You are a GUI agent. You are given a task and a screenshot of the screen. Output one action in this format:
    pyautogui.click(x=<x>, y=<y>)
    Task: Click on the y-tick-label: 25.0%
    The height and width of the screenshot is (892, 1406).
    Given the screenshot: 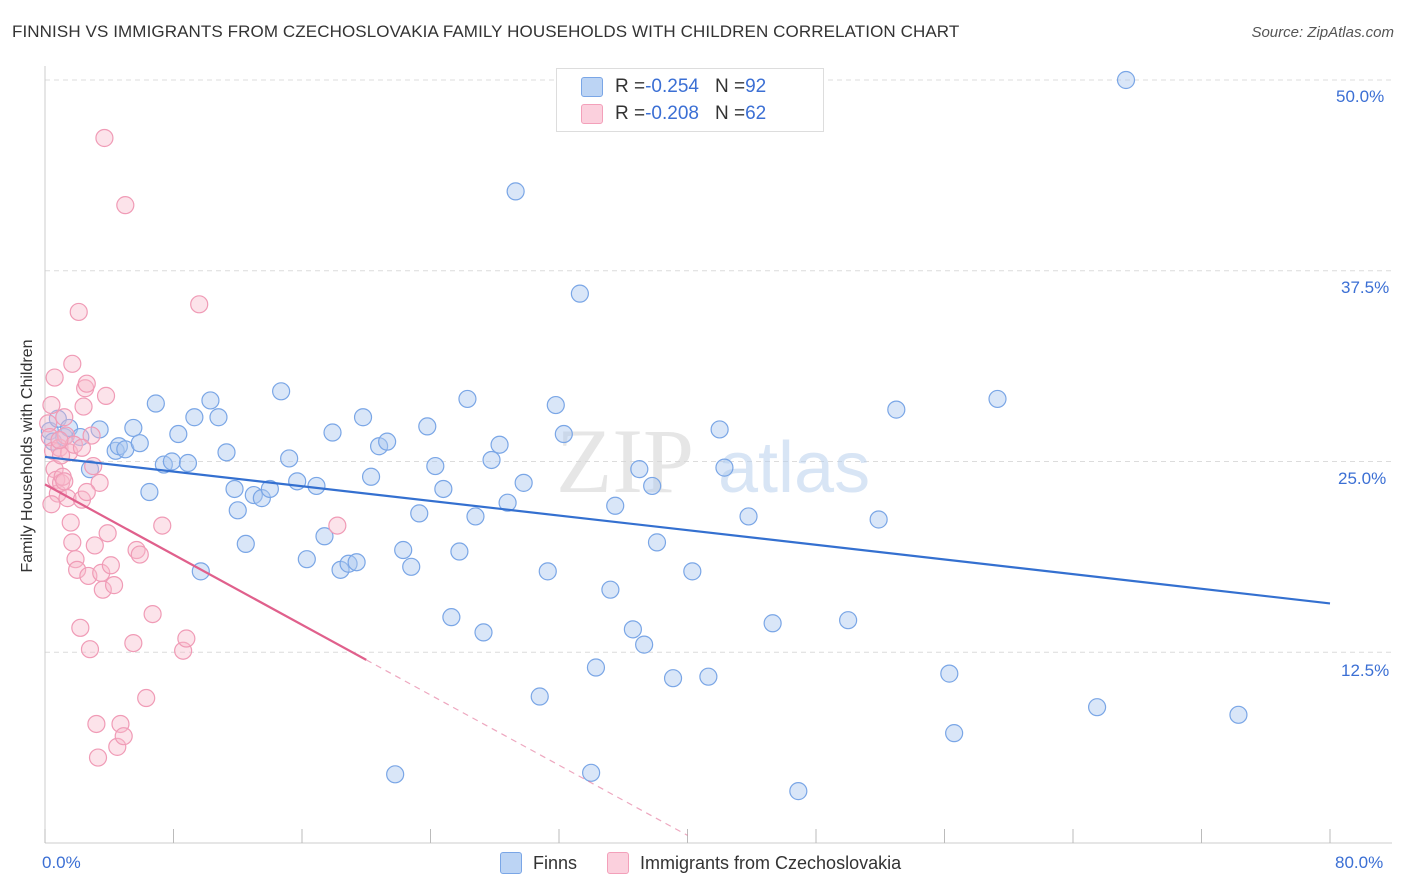 What is the action you would take?
    pyautogui.click(x=1362, y=478)
    